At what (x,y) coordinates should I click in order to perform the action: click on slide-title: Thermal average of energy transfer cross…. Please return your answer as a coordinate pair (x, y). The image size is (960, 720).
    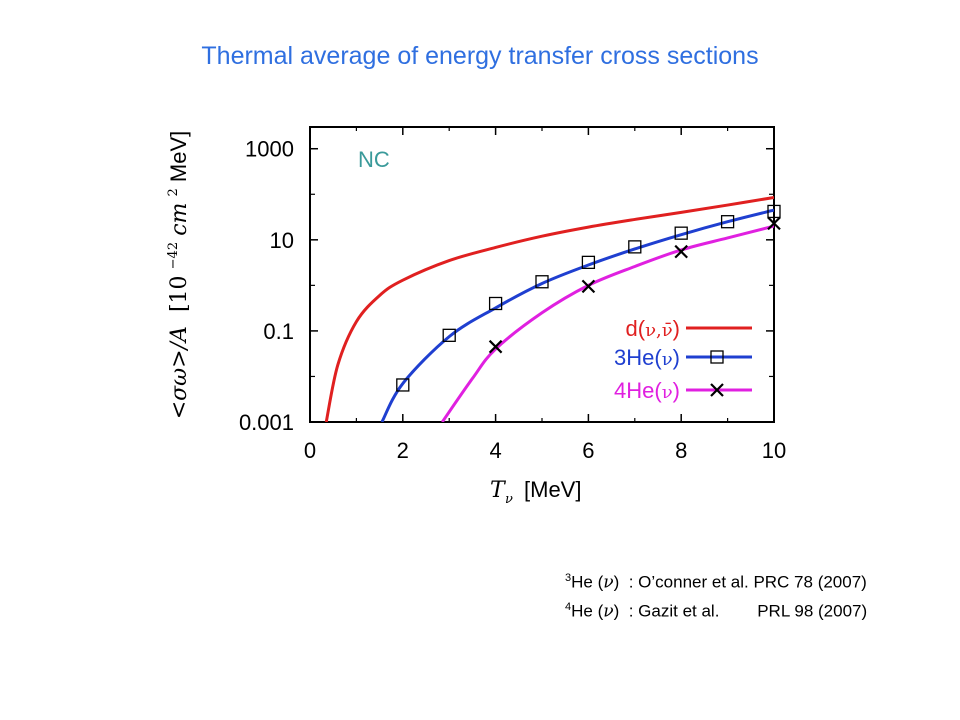
    Looking at the image, I should click on (480, 56).